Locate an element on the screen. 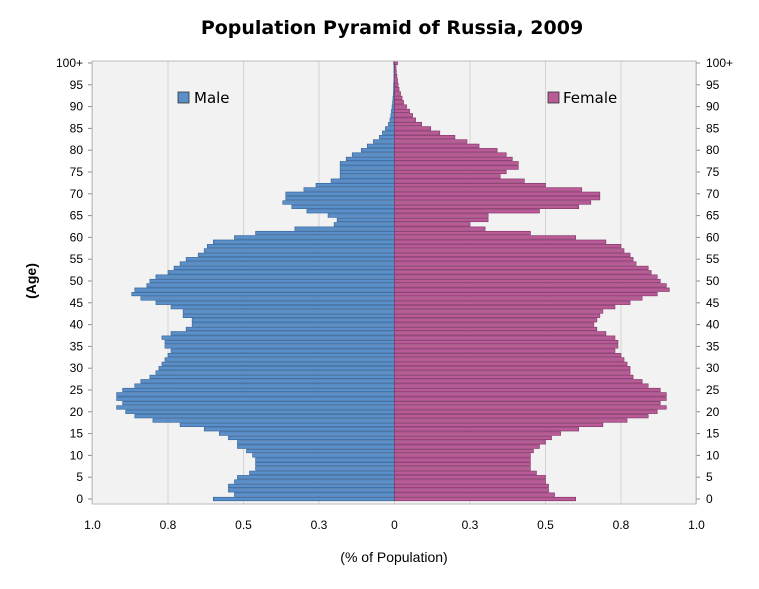 Image resolution: width=759 pixels, height=589 pixels. y-tick-label-right: 20 is located at coordinates (713, 412).